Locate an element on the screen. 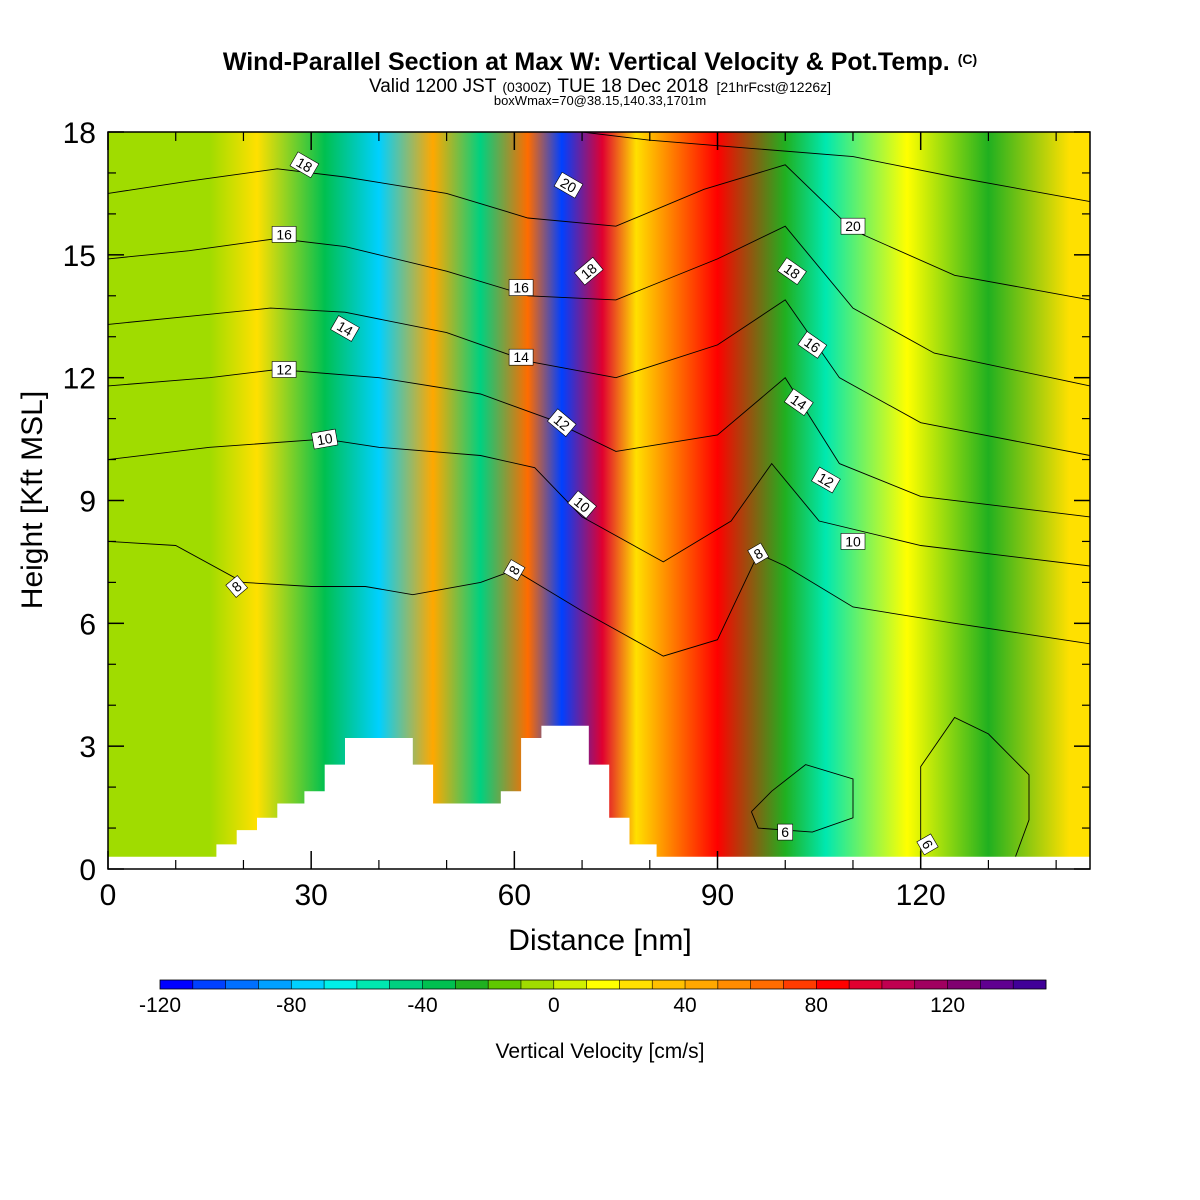 This screenshot has height=1200, width=1200. y-tick-label: 6 is located at coordinates (87, 624).